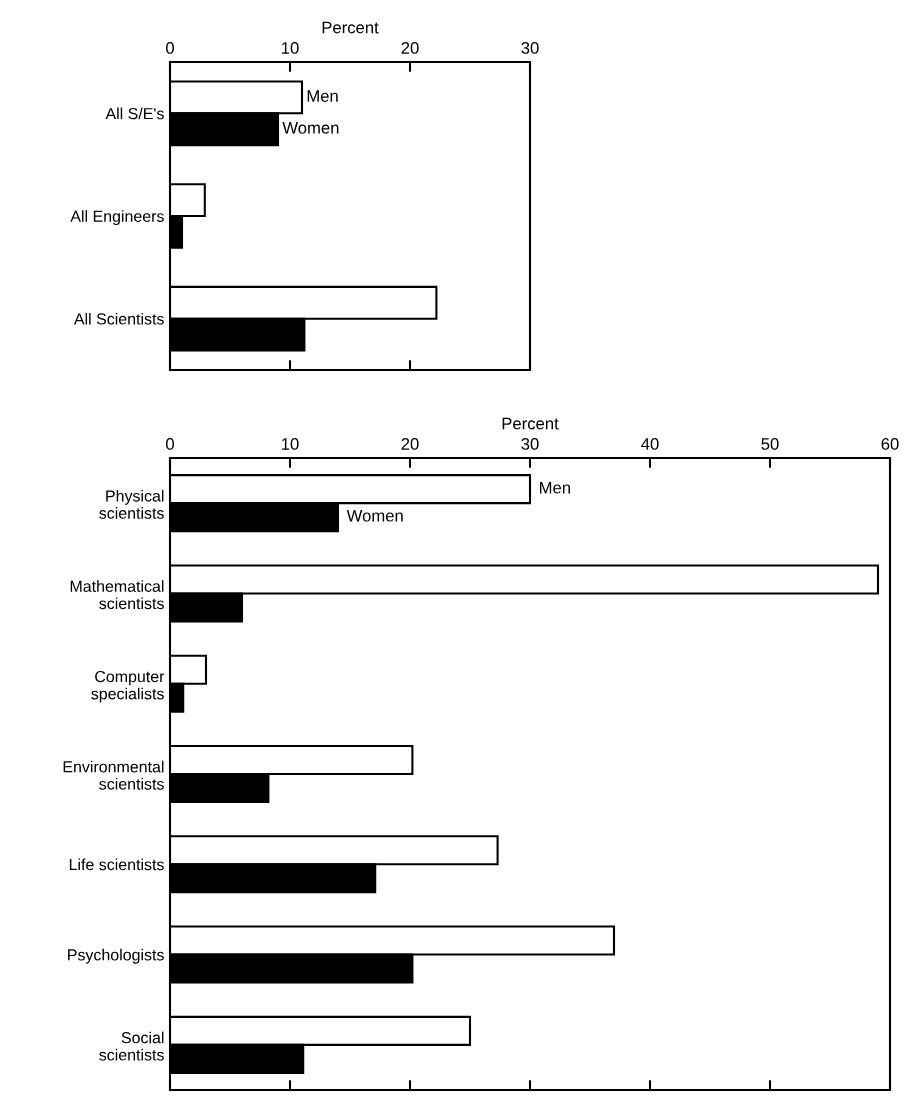 Image resolution: width=907 pixels, height=1097 pixels. I want to click on y-tick-label: Environmental scientists, so click(113, 775).